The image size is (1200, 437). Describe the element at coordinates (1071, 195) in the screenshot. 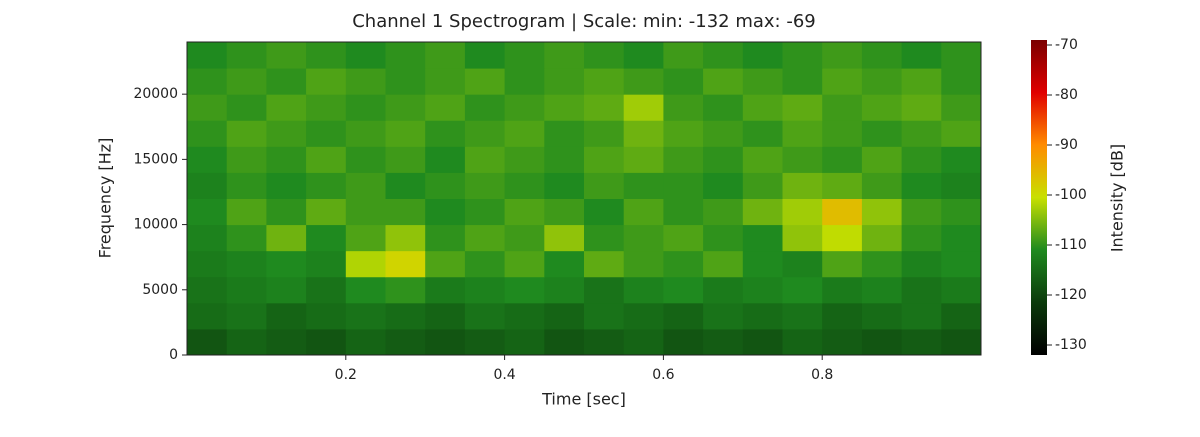

I see `colorbar-tick-label: -100` at that location.